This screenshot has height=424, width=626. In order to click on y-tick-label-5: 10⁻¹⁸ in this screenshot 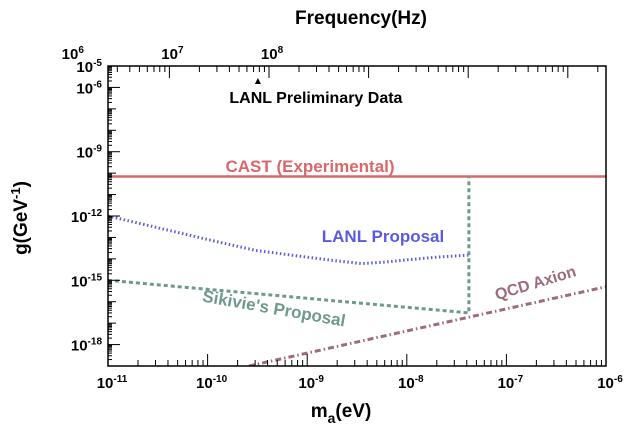, I will do `click(87, 346)`.